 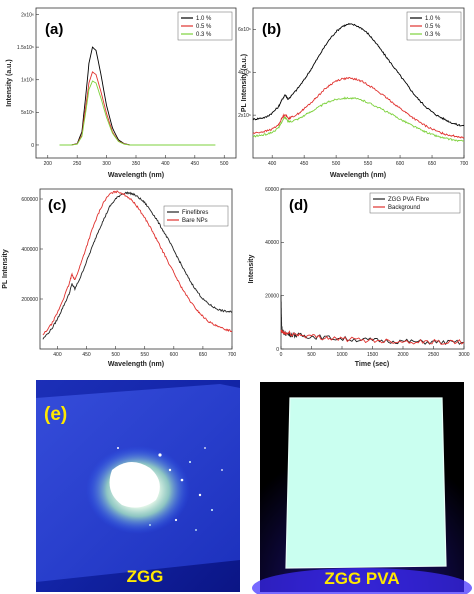 I want to click on panel-label-e: (e), so click(x=55, y=414).